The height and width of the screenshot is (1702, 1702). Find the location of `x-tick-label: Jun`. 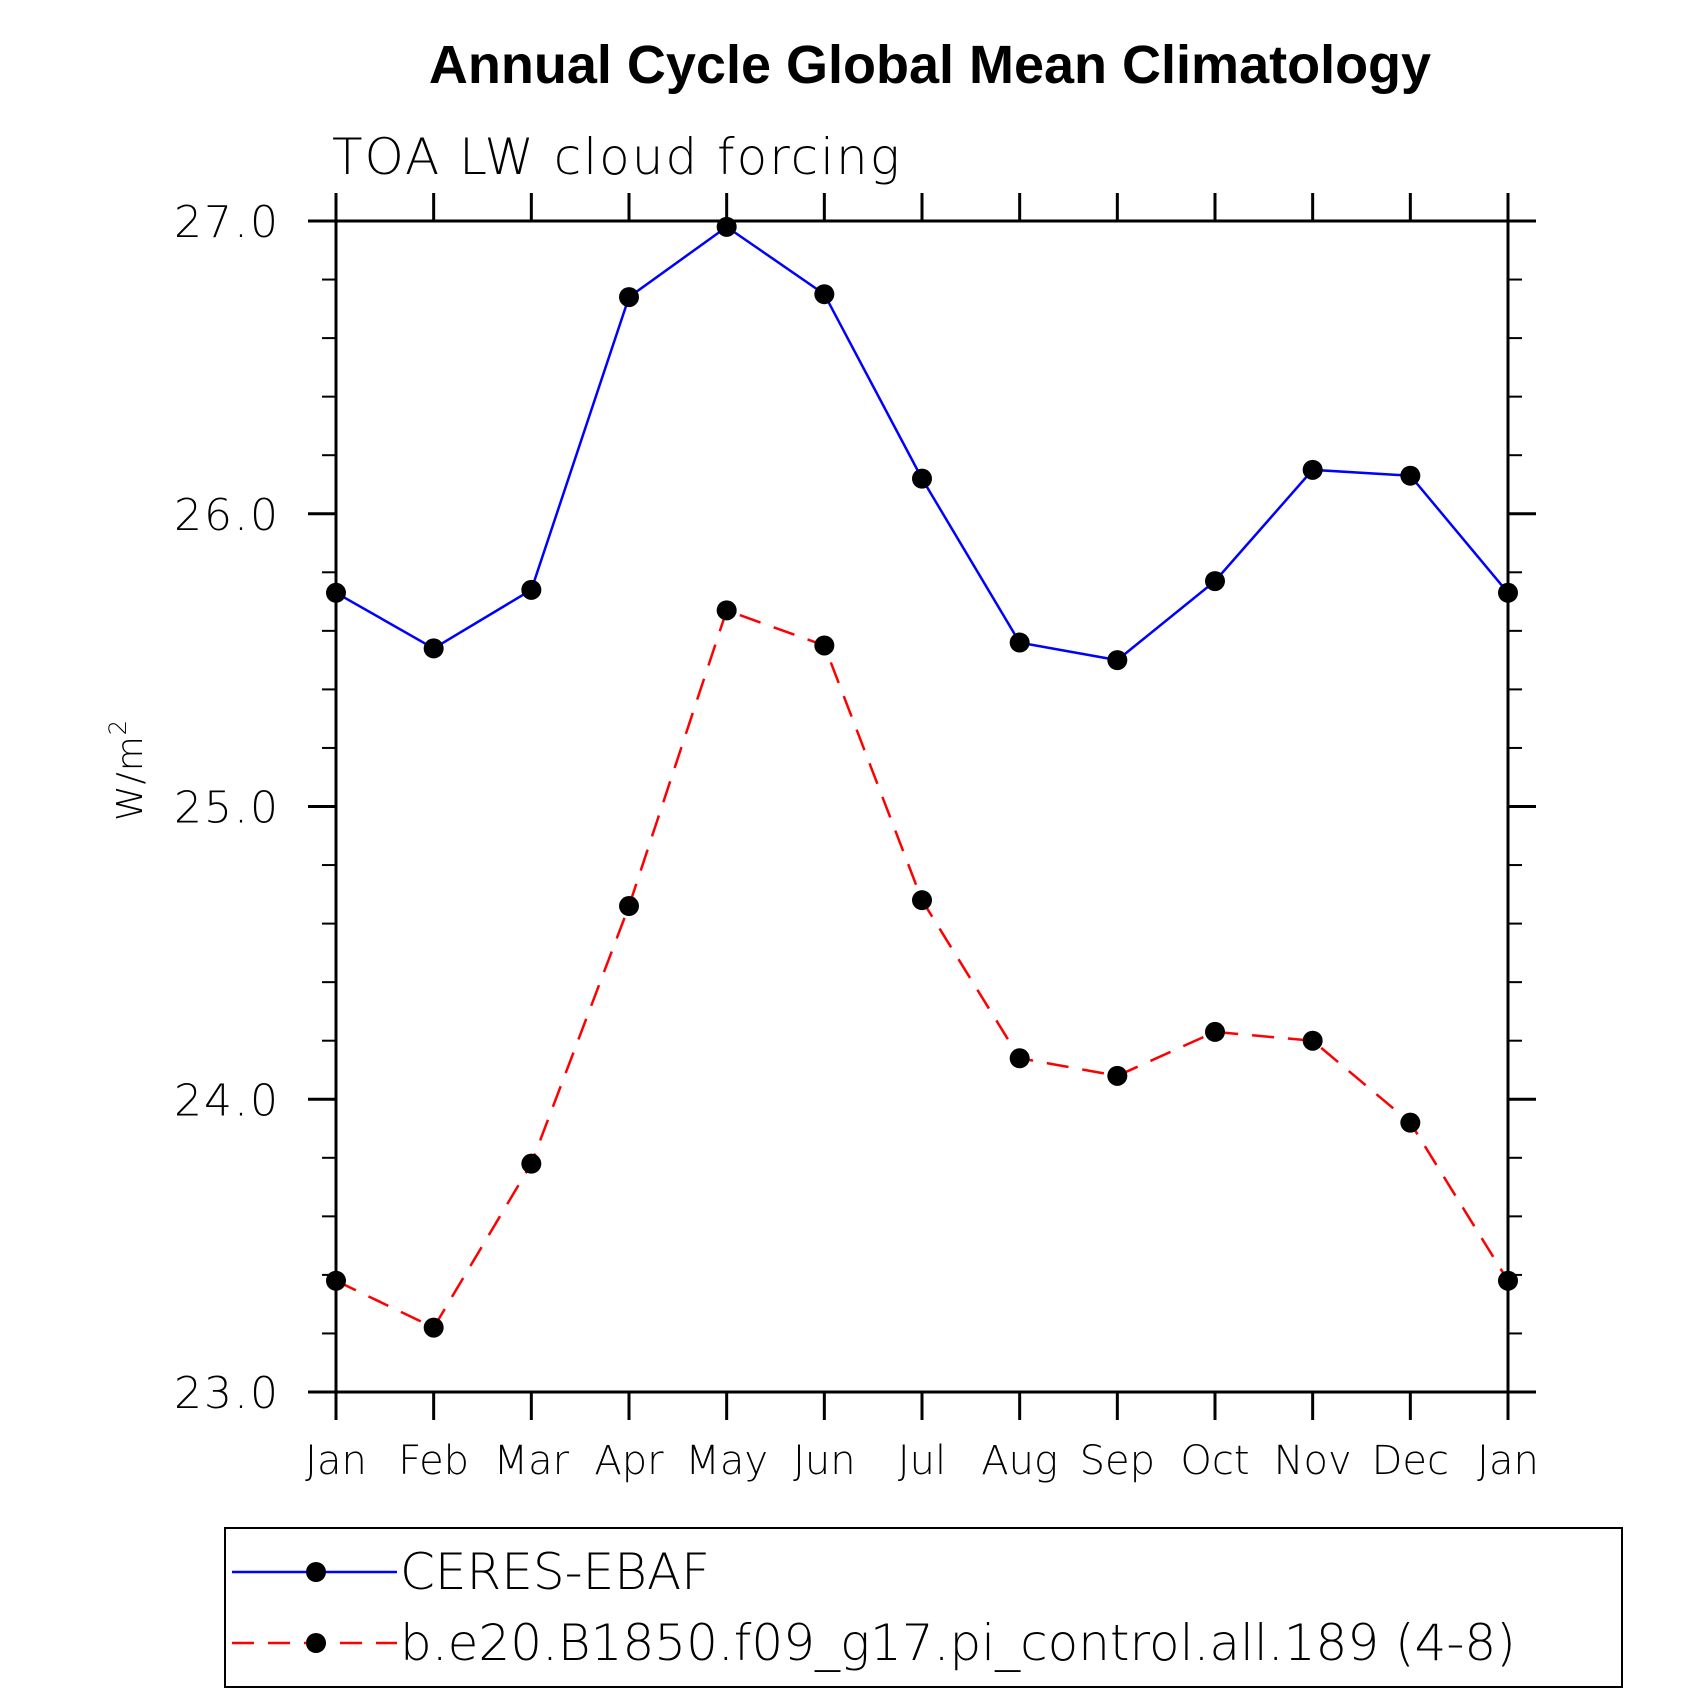

x-tick-label: Jun is located at coordinates (824, 1461).